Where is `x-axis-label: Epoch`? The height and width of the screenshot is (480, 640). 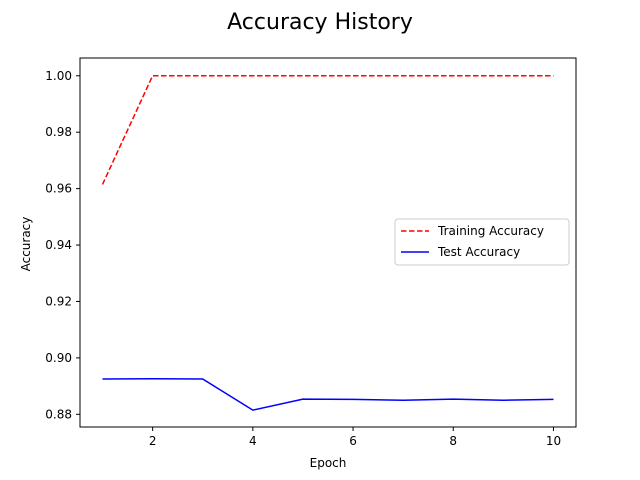
x-axis-label: Epoch is located at coordinates (328, 463).